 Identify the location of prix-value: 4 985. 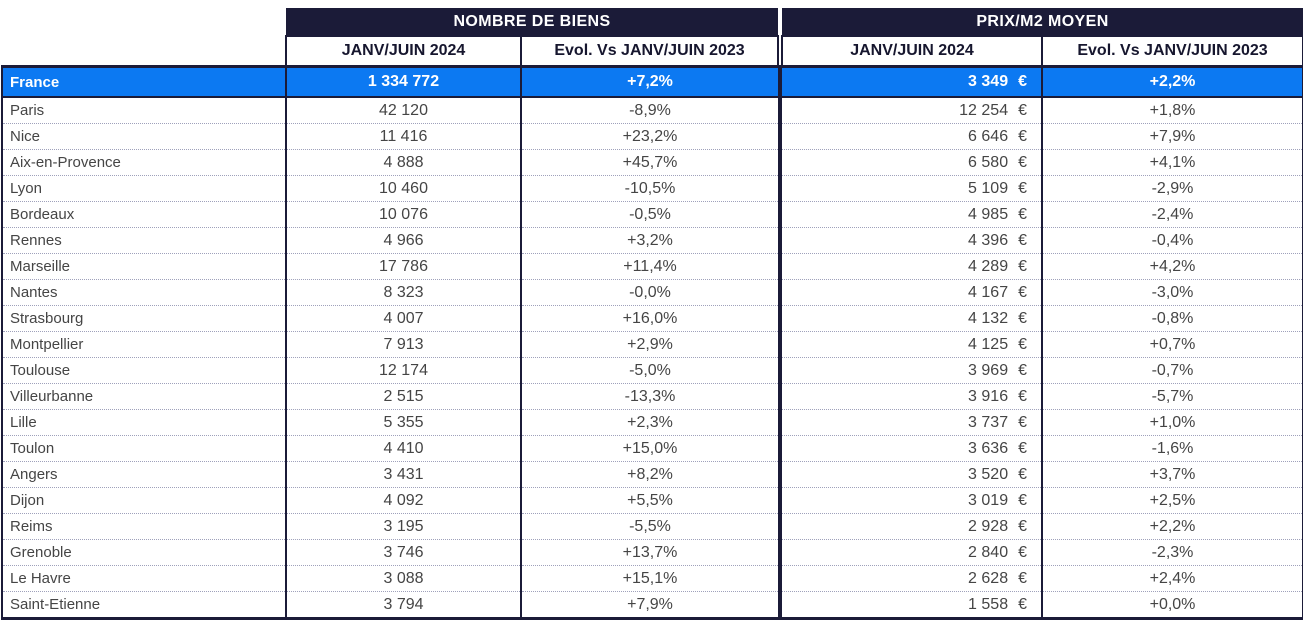
(988, 214).